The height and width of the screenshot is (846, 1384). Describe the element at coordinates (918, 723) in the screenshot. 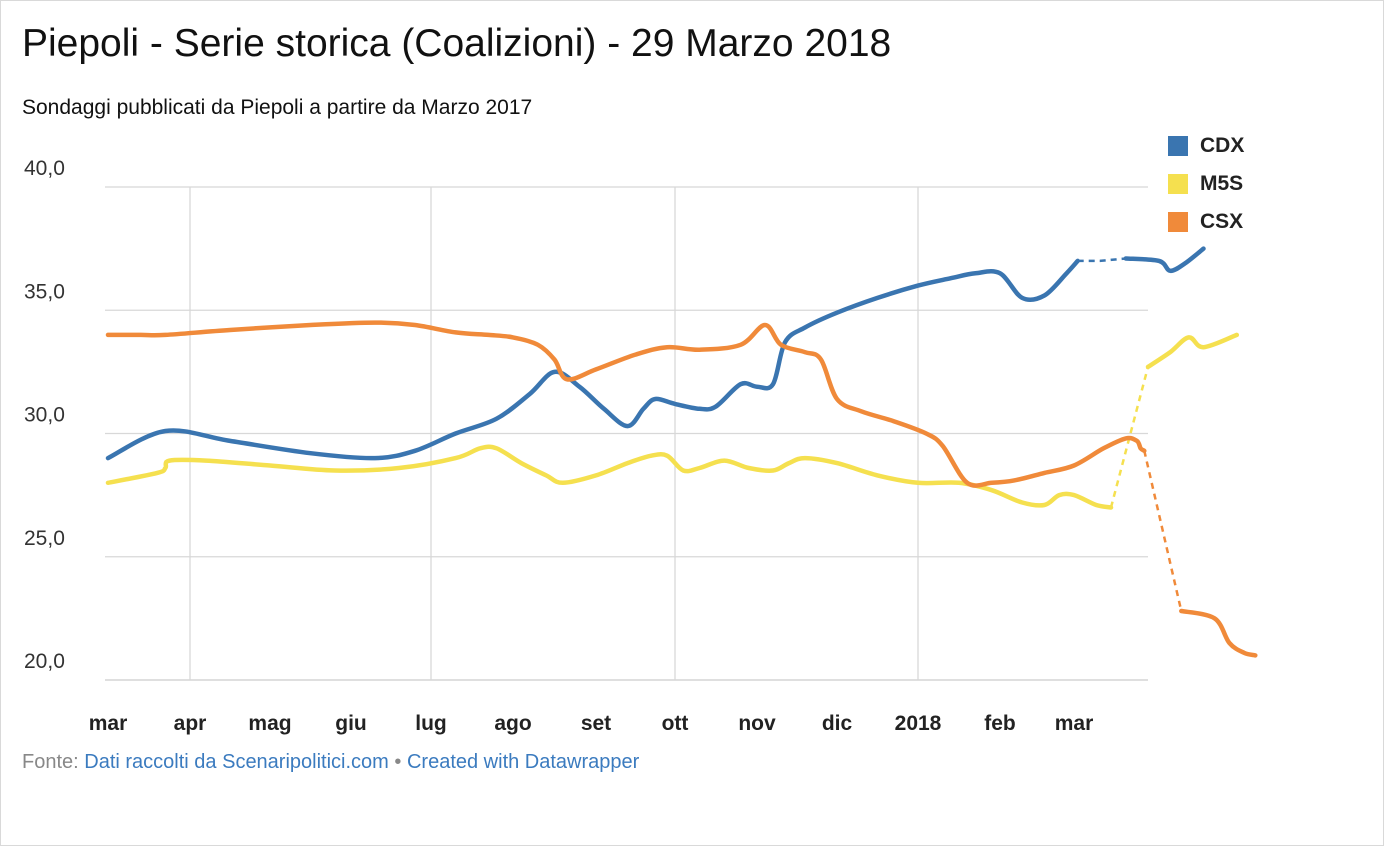

I see `x-tick-label: 2018` at that location.